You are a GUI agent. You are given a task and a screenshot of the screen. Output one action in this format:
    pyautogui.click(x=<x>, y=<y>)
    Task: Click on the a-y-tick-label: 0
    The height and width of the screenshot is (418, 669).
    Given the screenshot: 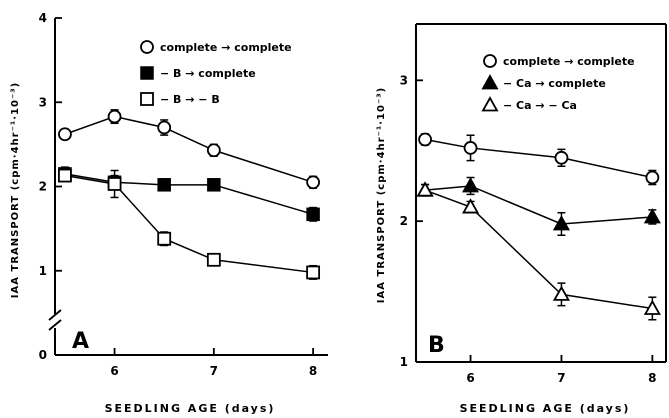 What is the action you would take?
    pyautogui.click(x=43, y=355)
    